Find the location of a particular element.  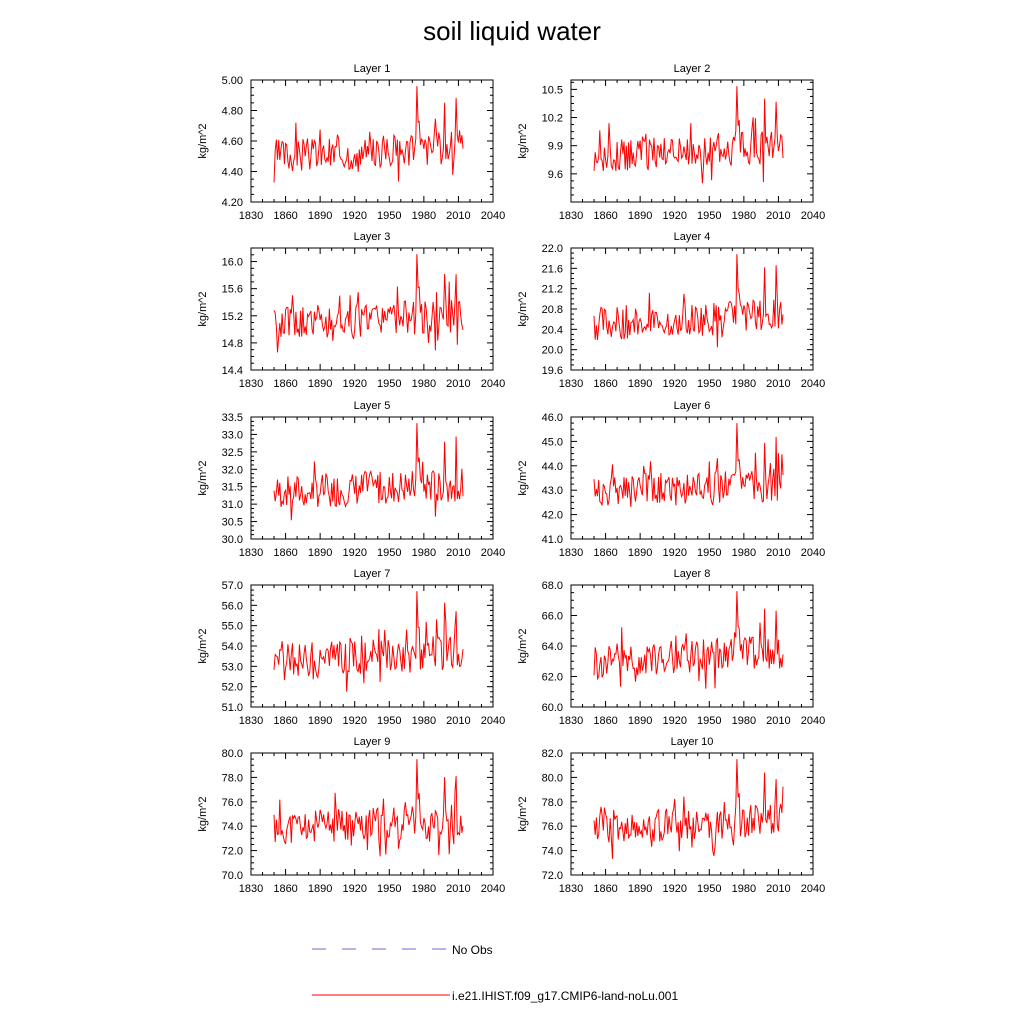

y-tick-label: 46.0 is located at coordinates (552, 418).